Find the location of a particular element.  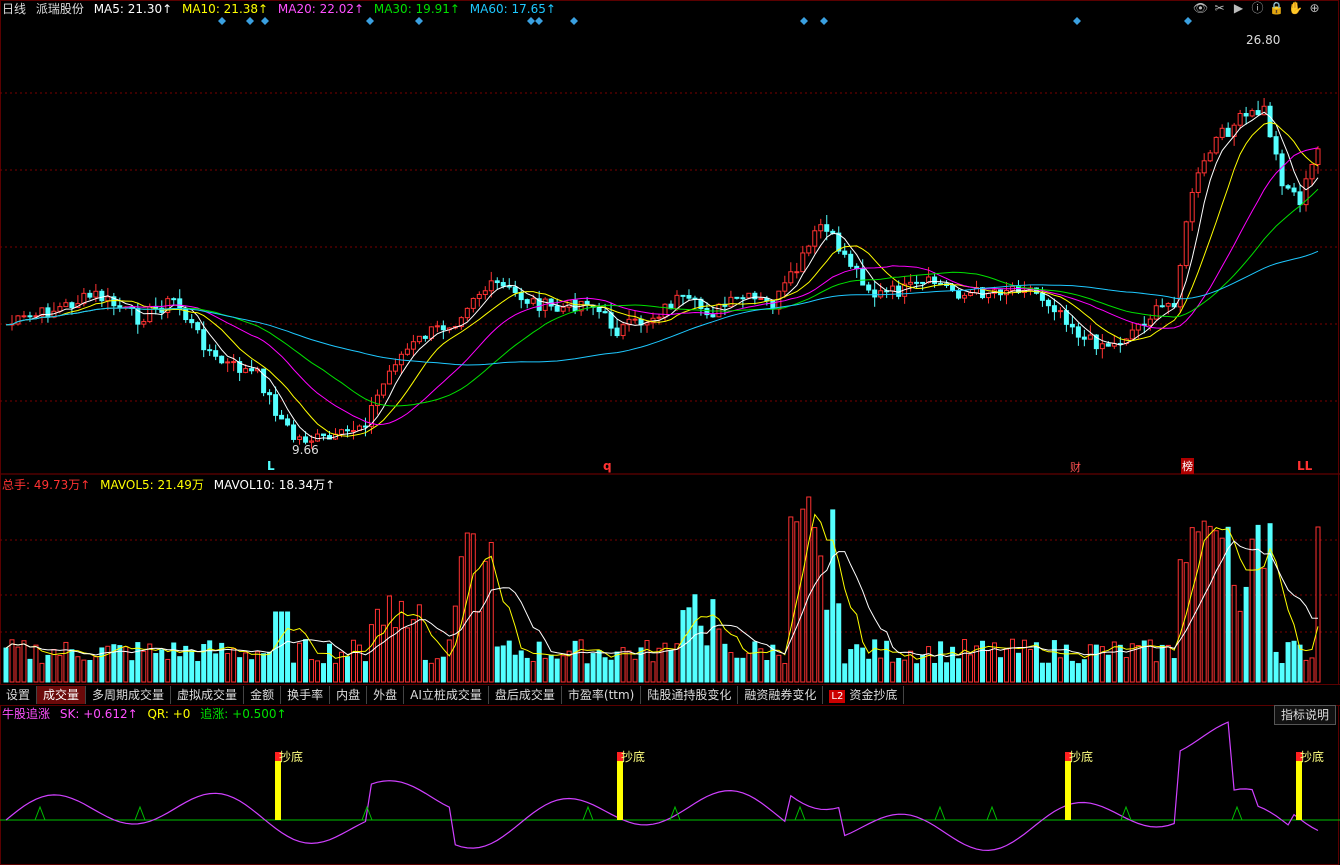

marker-ll: LL is located at coordinates (1305, 466).